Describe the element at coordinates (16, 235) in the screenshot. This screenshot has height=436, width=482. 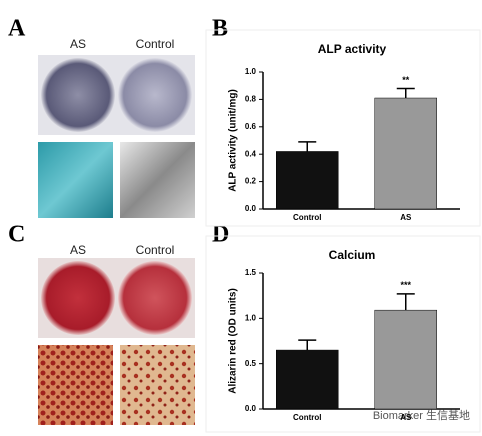
I see `panel-letter: C` at that location.